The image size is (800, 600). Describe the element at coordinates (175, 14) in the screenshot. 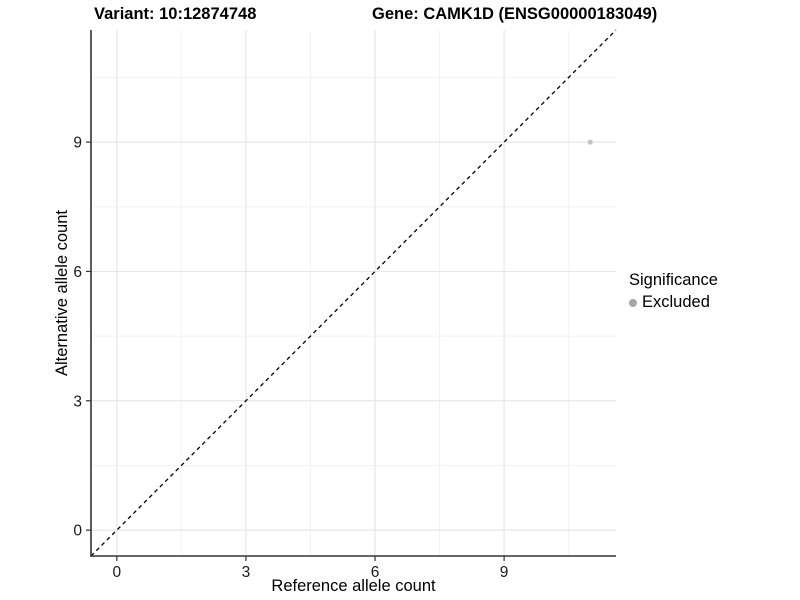

I see `variant-title: Variant: 10:12874748` at that location.